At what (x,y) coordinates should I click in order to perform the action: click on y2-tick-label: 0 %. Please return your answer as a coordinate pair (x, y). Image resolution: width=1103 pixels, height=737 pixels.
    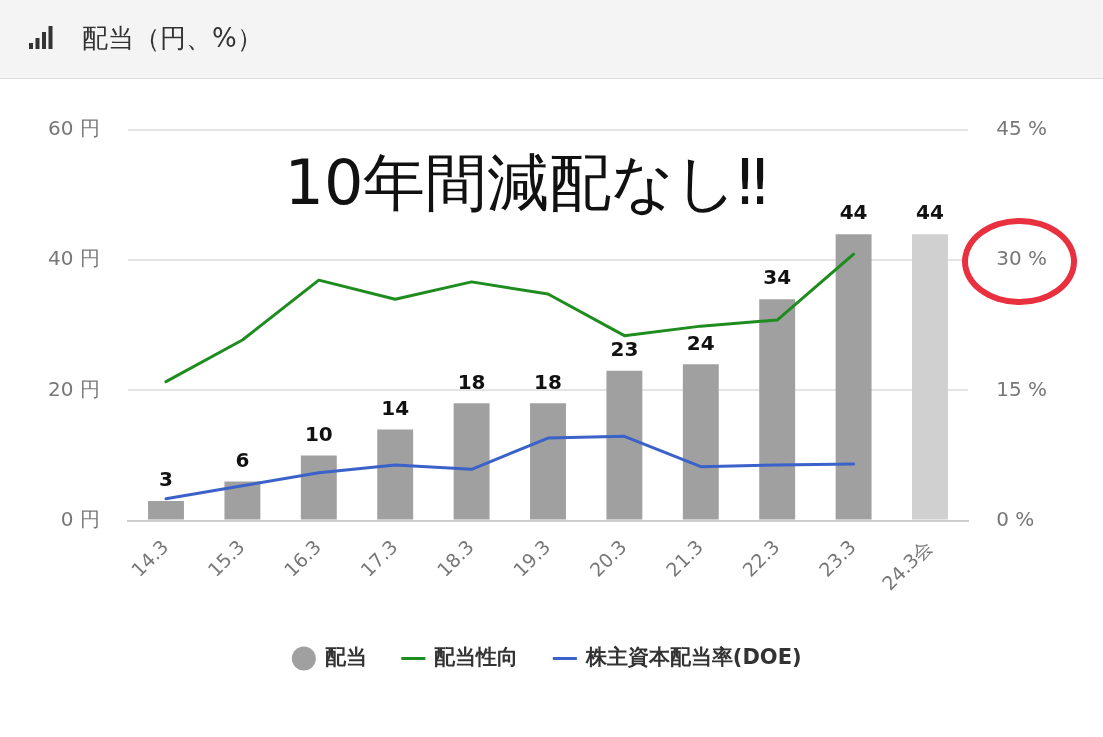
    Looking at the image, I should click on (1015, 518).